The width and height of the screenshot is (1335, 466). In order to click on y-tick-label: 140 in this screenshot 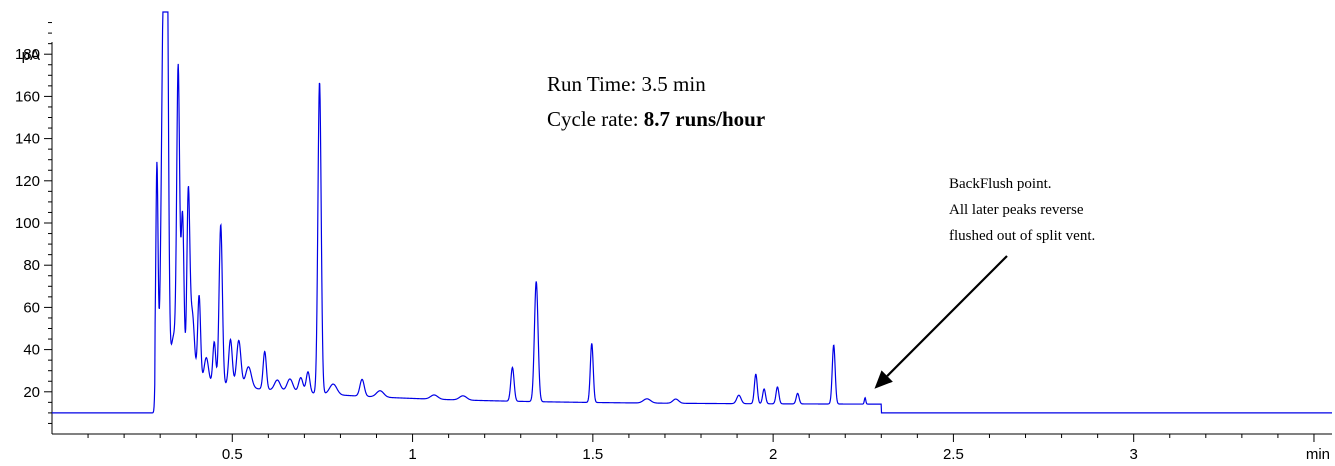, I will do `click(27, 139)`.